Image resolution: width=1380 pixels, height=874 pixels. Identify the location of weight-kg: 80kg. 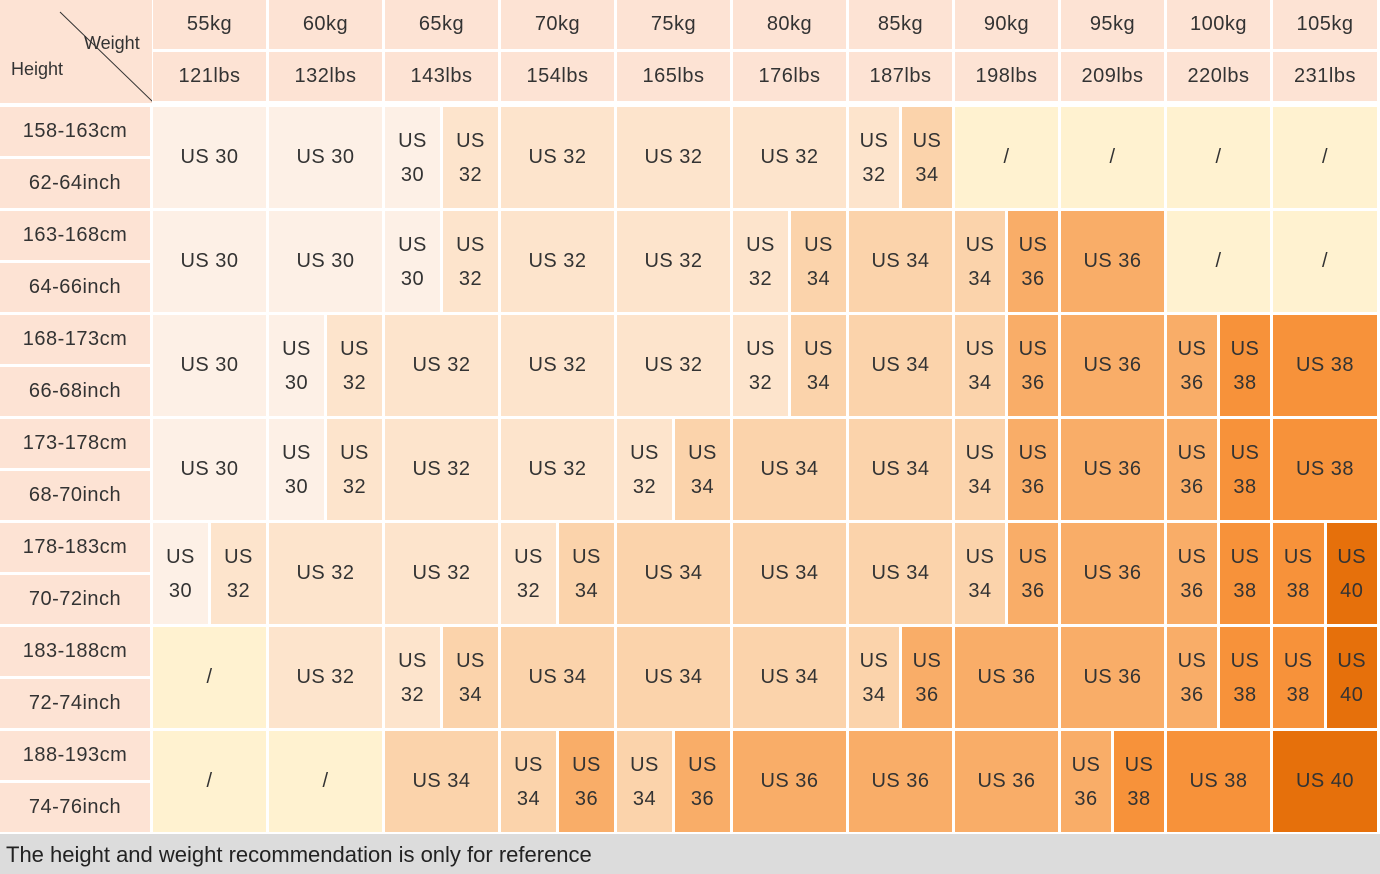
(789, 24).